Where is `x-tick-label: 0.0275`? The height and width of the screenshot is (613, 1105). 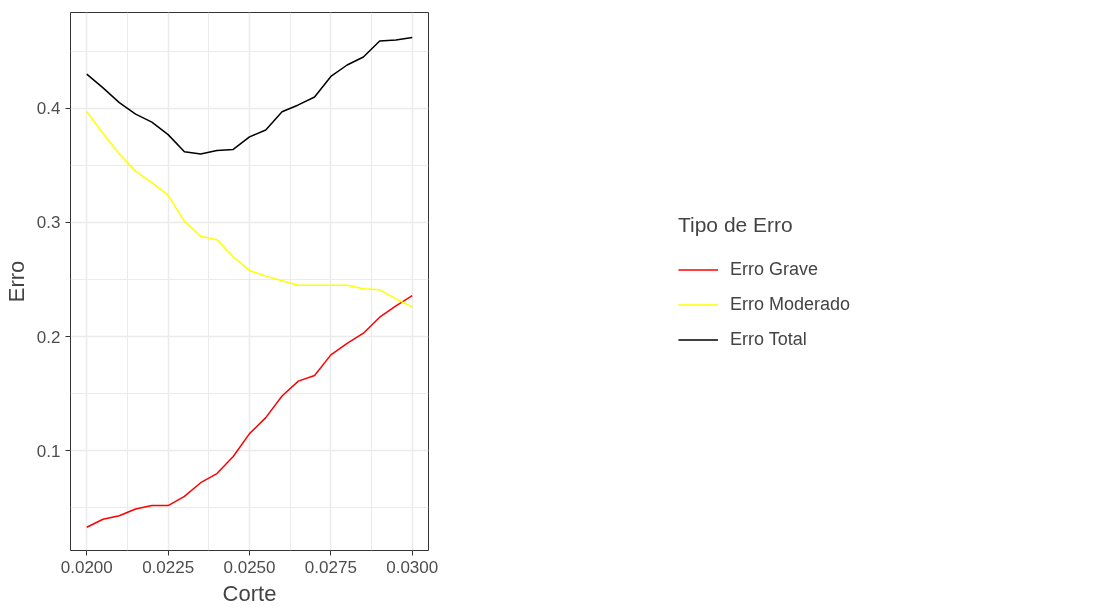
x-tick-label: 0.0275 is located at coordinates (330, 567).